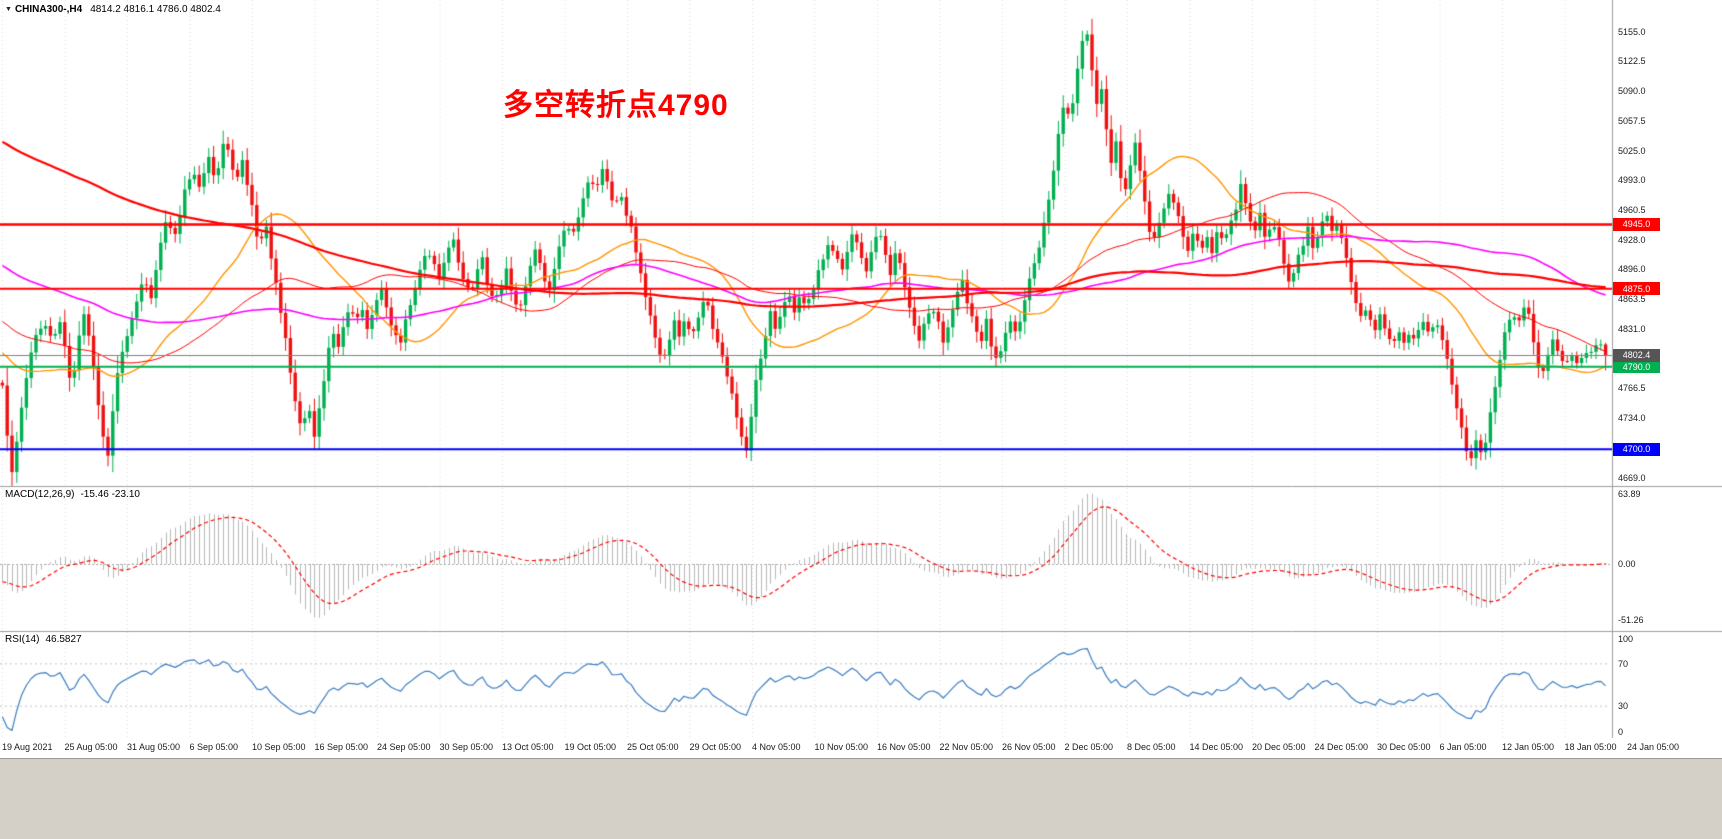 The height and width of the screenshot is (839, 1722). Describe the element at coordinates (27, 747) in the screenshot. I see `time-axis-label: 19 Aug 2021` at that location.